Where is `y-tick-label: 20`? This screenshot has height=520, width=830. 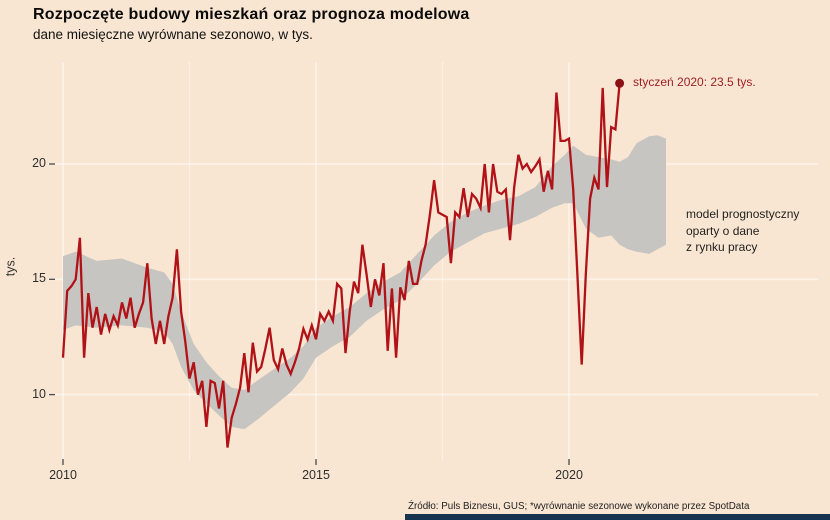 y-tick-label: 20 is located at coordinates (39, 163).